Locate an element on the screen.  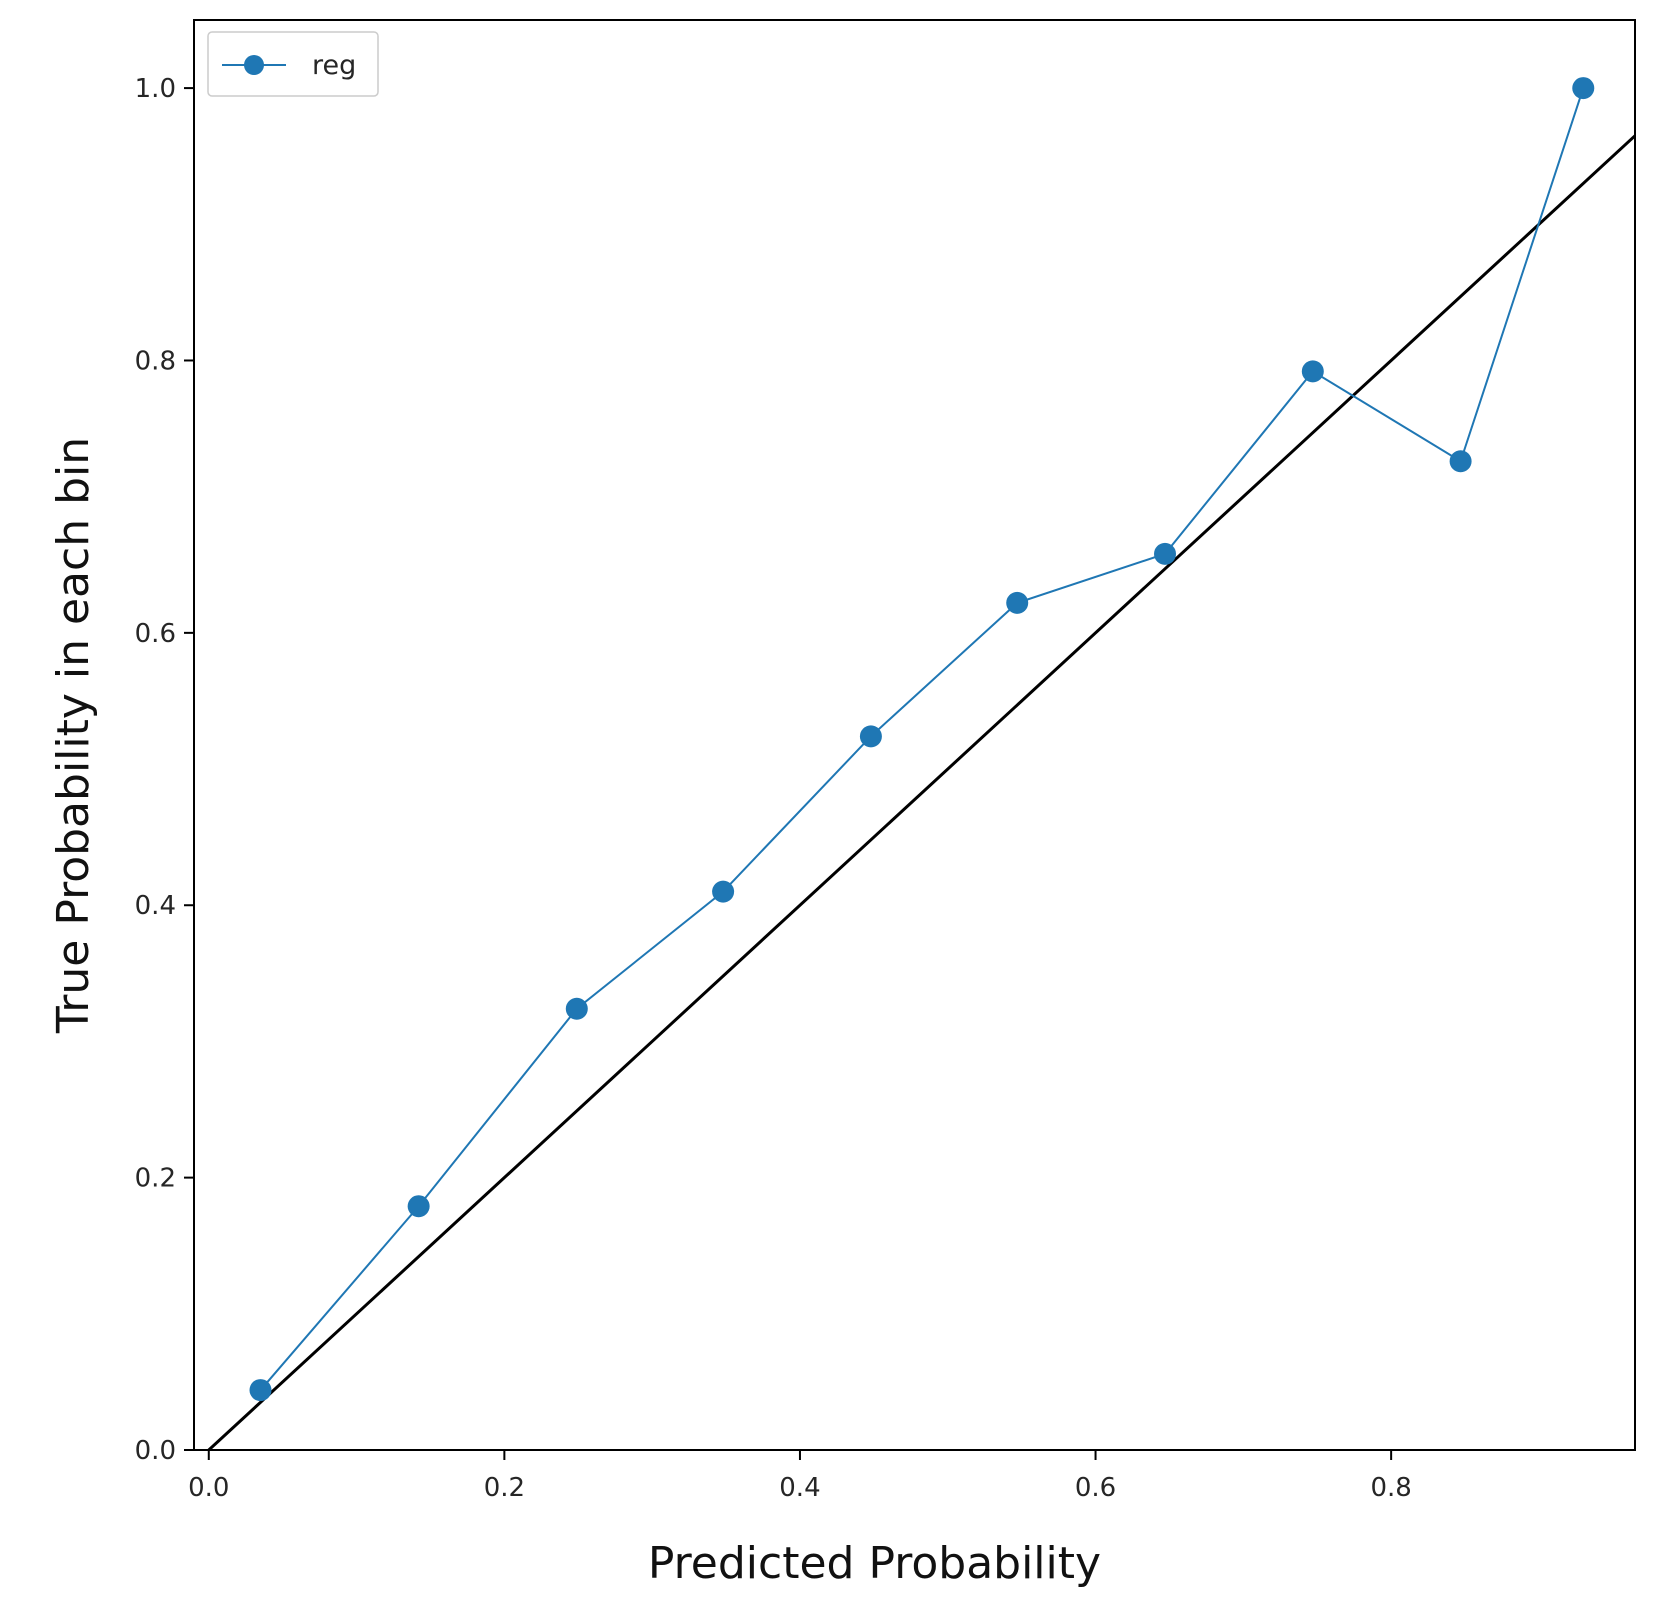
x-tick-label: 0.2 is located at coordinates (504, 1488).